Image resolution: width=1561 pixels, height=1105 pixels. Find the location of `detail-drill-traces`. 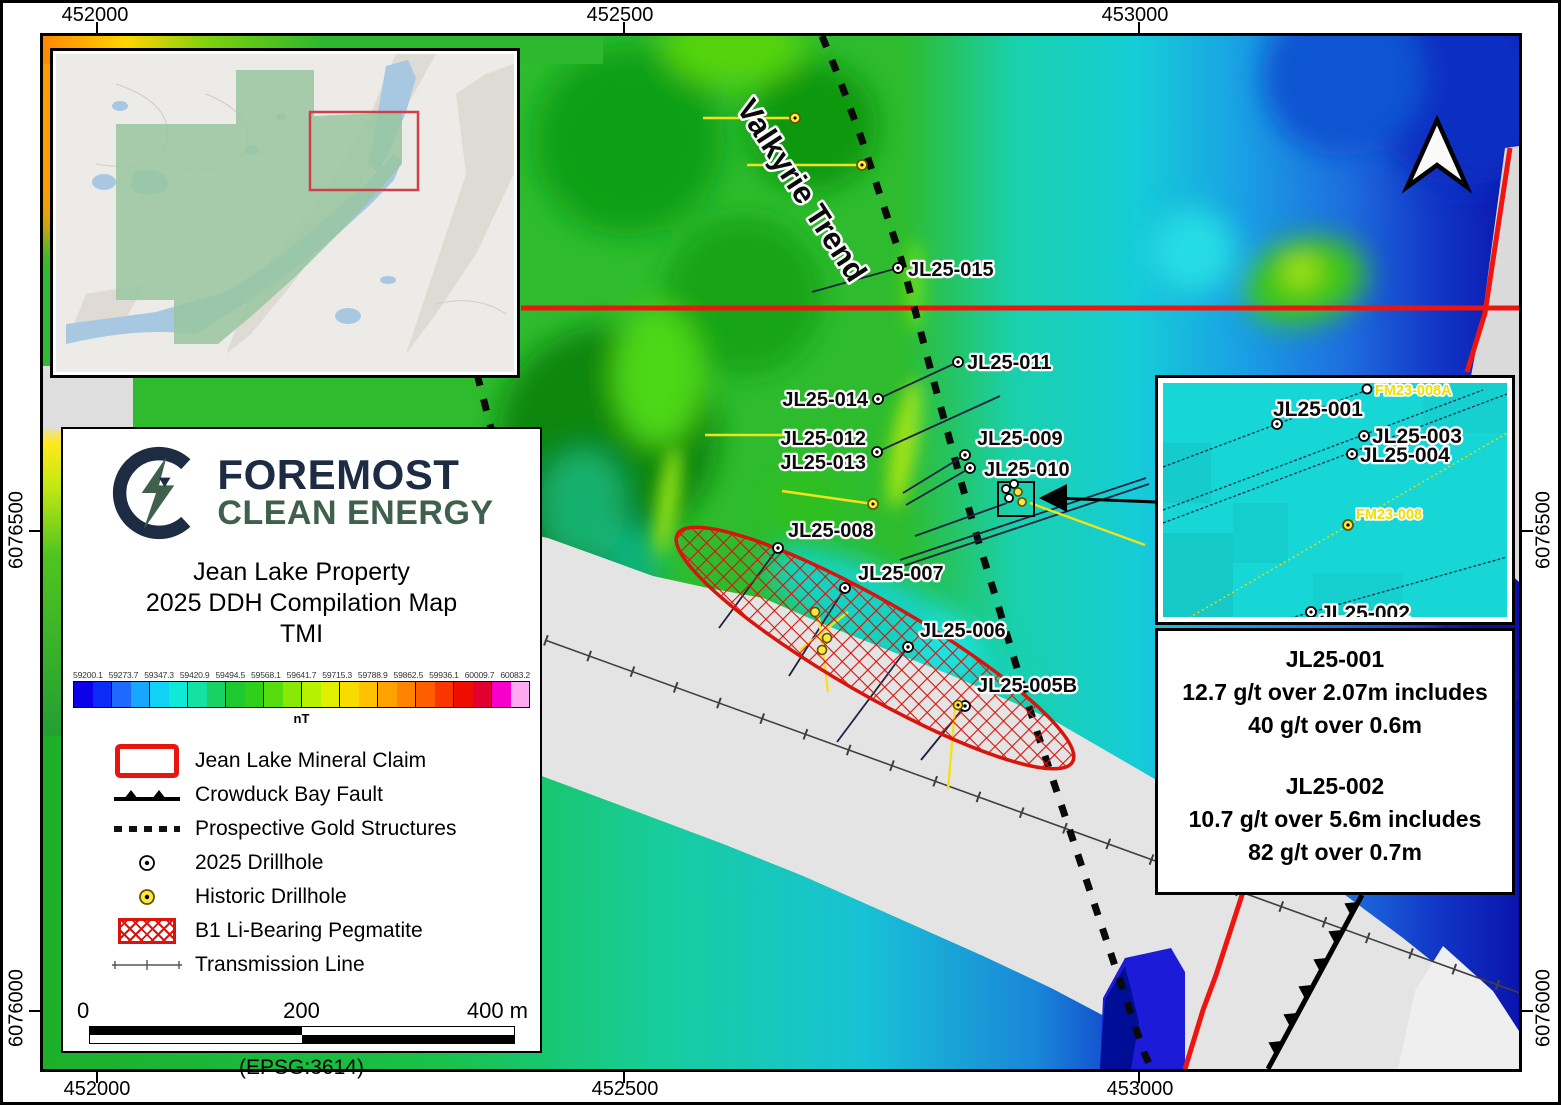

detail-drill-traces is located at coordinates (1335, 510).